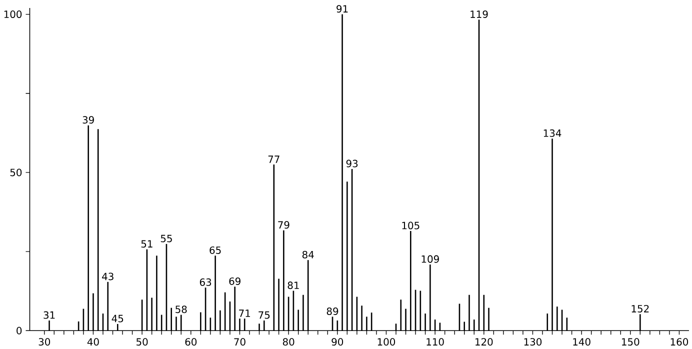  Describe the element at coordinates (284, 225) in the screenshot. I see `annotation: 79` at that location.